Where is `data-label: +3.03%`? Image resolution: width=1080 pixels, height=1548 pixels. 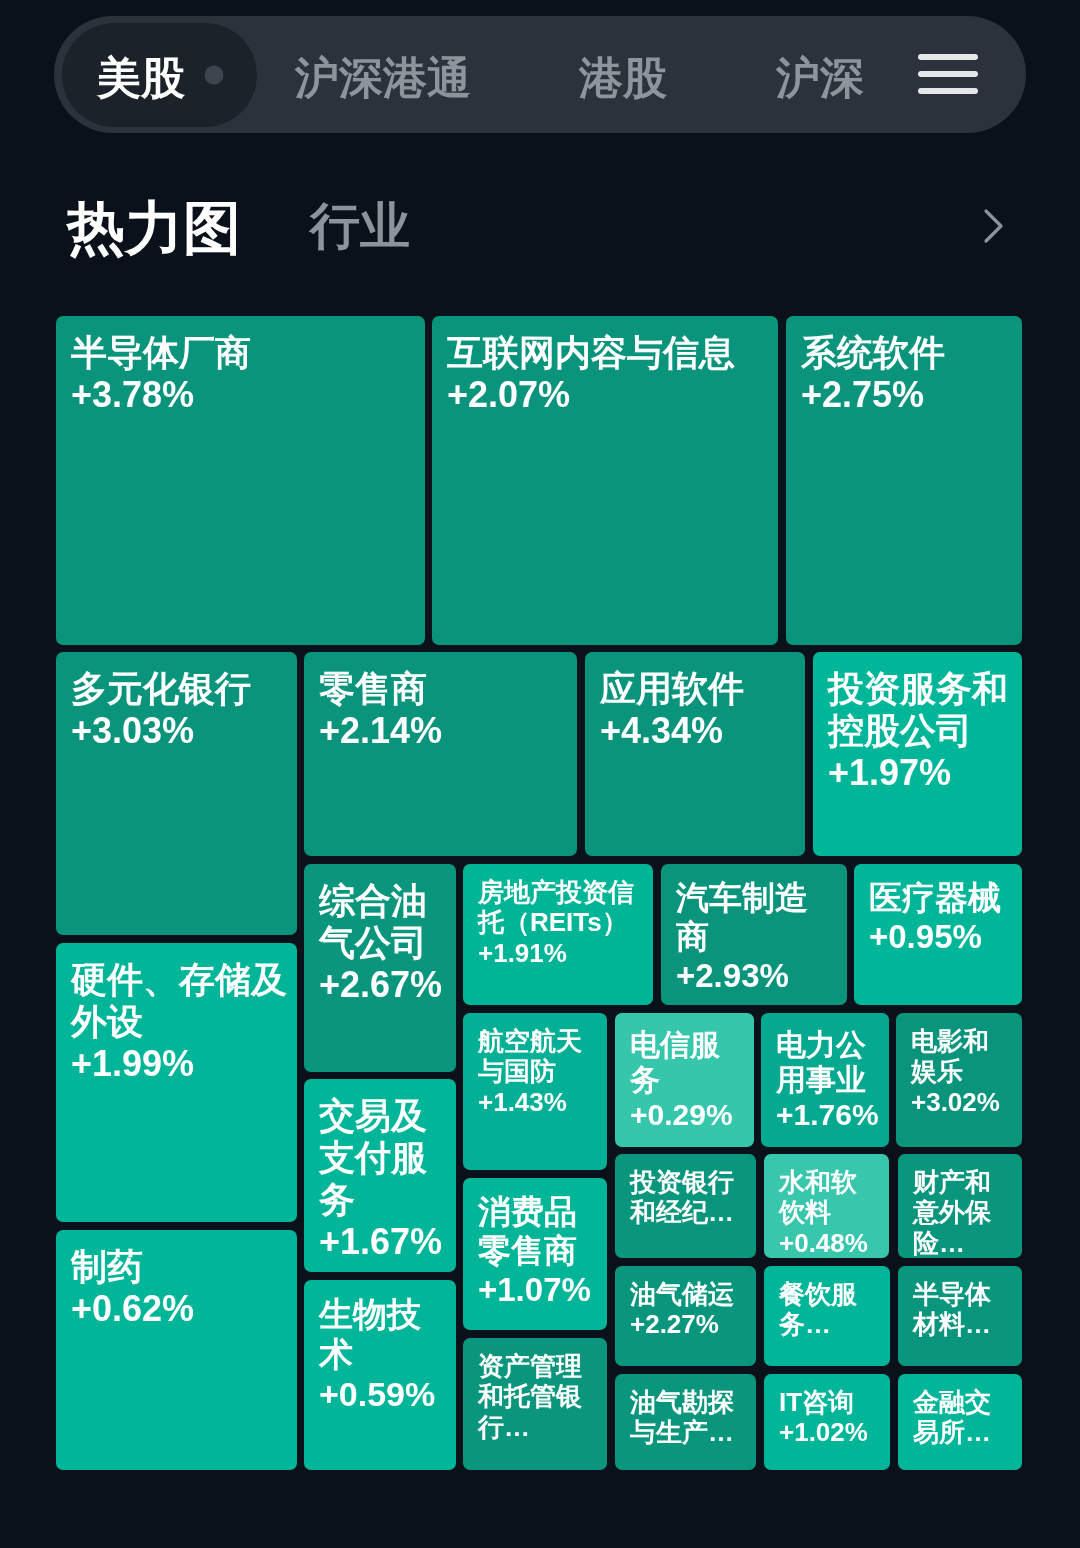 data-label: +3.03% is located at coordinates (133, 730).